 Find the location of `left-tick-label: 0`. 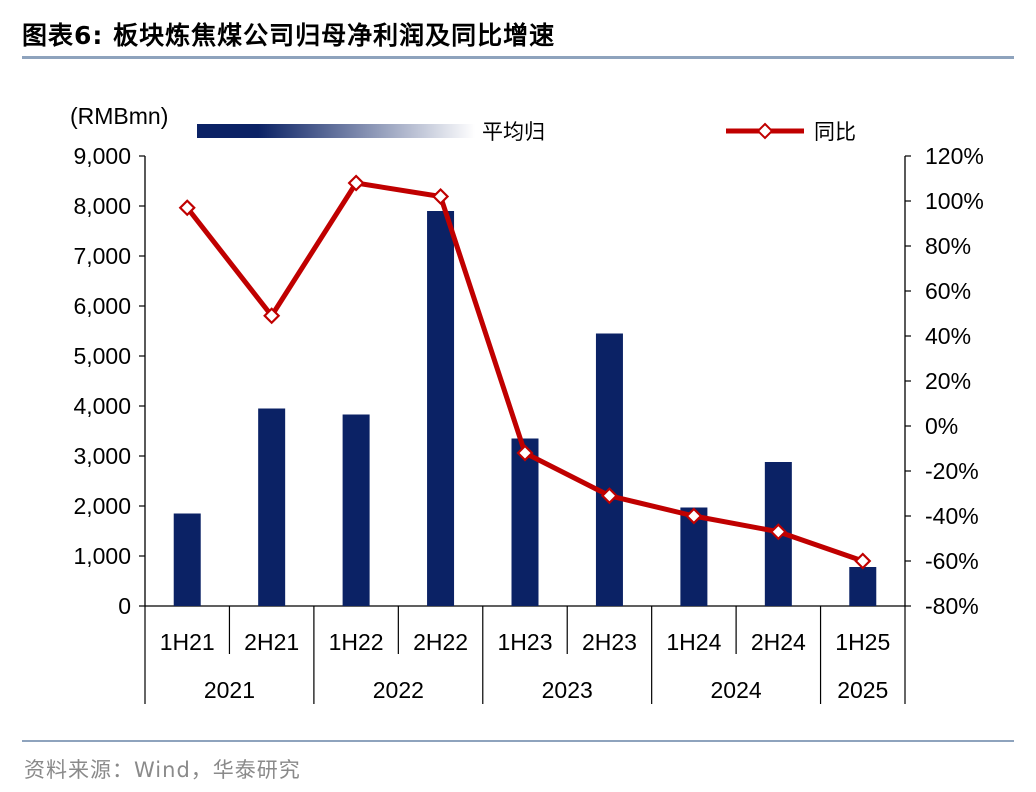

left-tick-label: 0 is located at coordinates (124, 606).